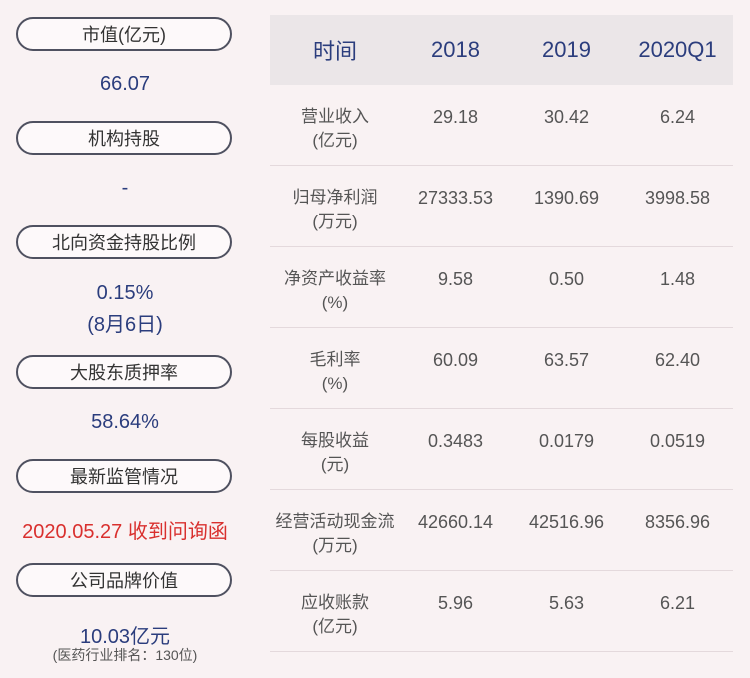 This screenshot has height=678, width=750. What do you see at coordinates (677, 522) in the screenshot?
I see `cell-2020q1: 8356.96` at bounding box center [677, 522].